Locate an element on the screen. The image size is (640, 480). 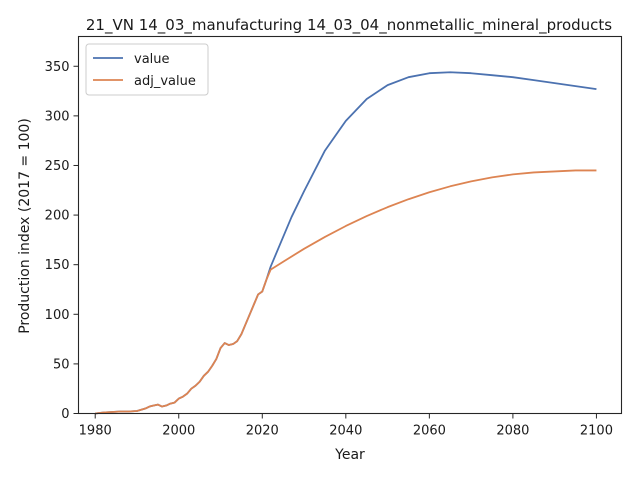
y-tick-label: 300 is located at coordinates (57, 116).